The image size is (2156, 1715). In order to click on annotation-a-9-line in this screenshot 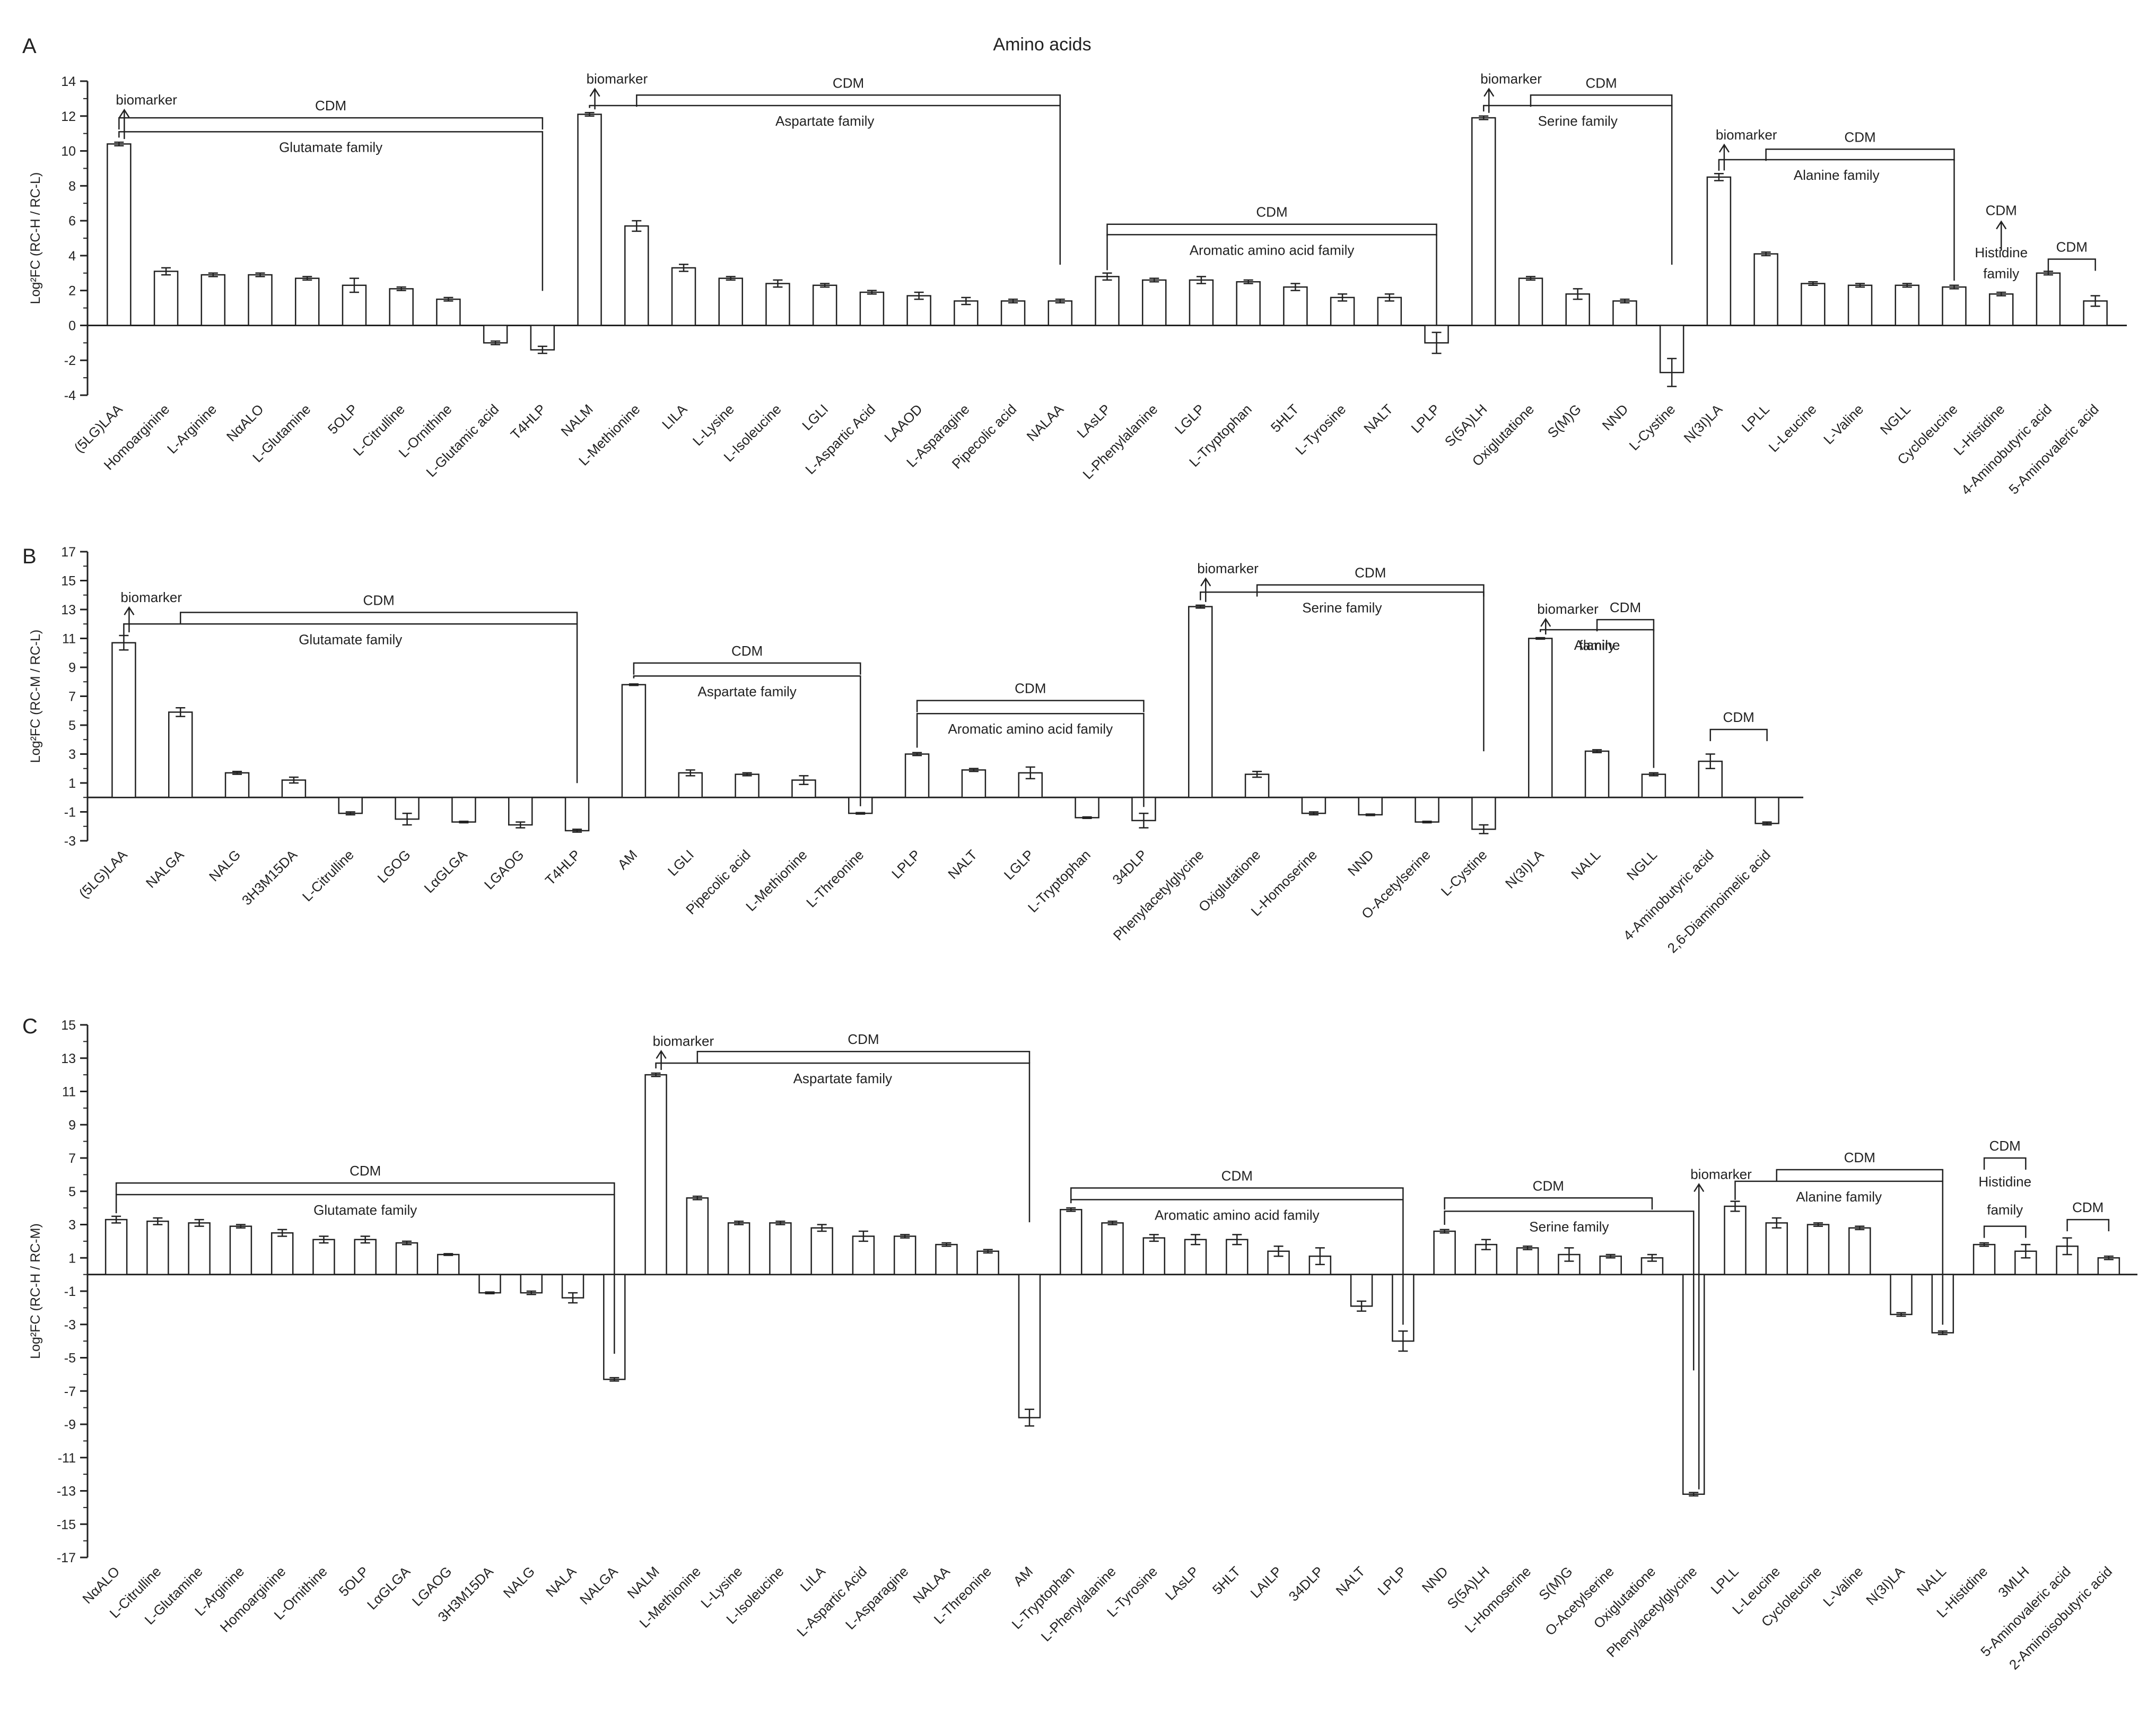, I will do `click(1578, 185)`.